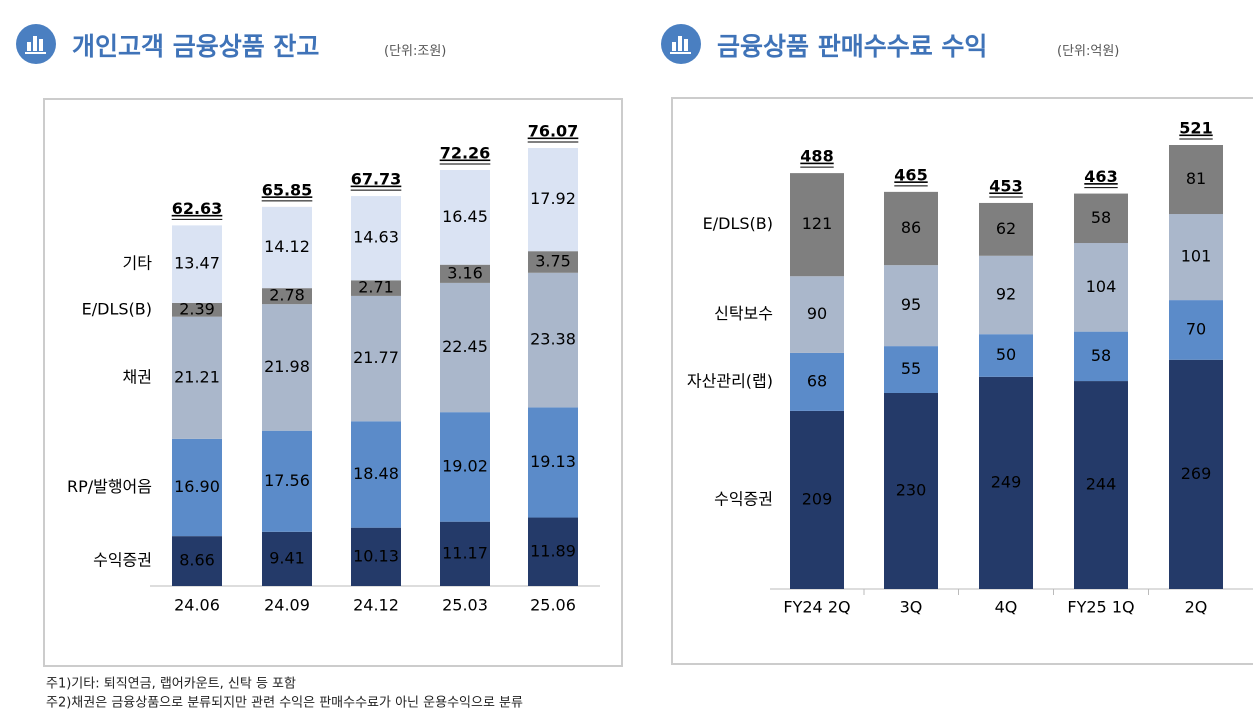 The width and height of the screenshot is (1253, 714). What do you see at coordinates (817, 498) in the screenshot?
I see `data-label: 209` at bounding box center [817, 498].